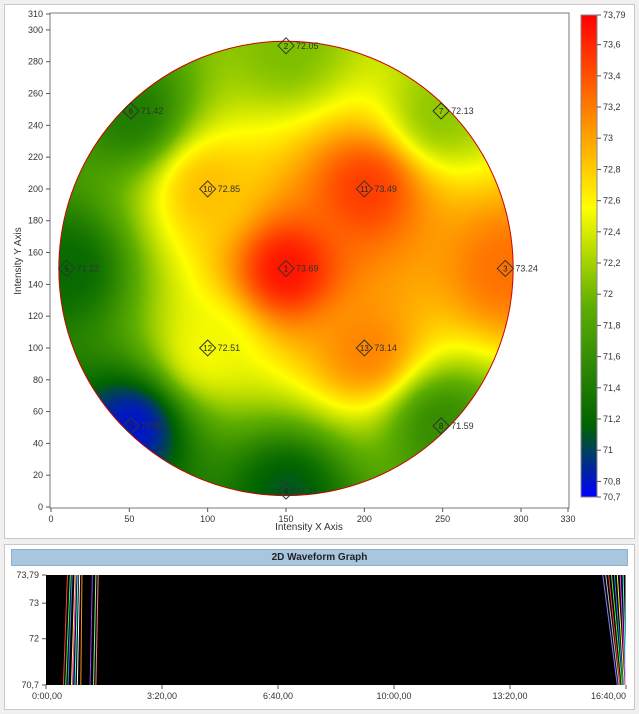 The height and width of the screenshot is (714, 639). I want to click on point-id: 1, so click(286, 268).